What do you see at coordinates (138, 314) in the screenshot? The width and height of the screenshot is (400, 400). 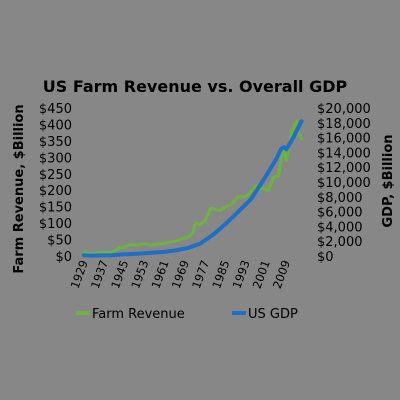 I see `legend-label-farm-revenue: Farm Revenue` at bounding box center [138, 314].